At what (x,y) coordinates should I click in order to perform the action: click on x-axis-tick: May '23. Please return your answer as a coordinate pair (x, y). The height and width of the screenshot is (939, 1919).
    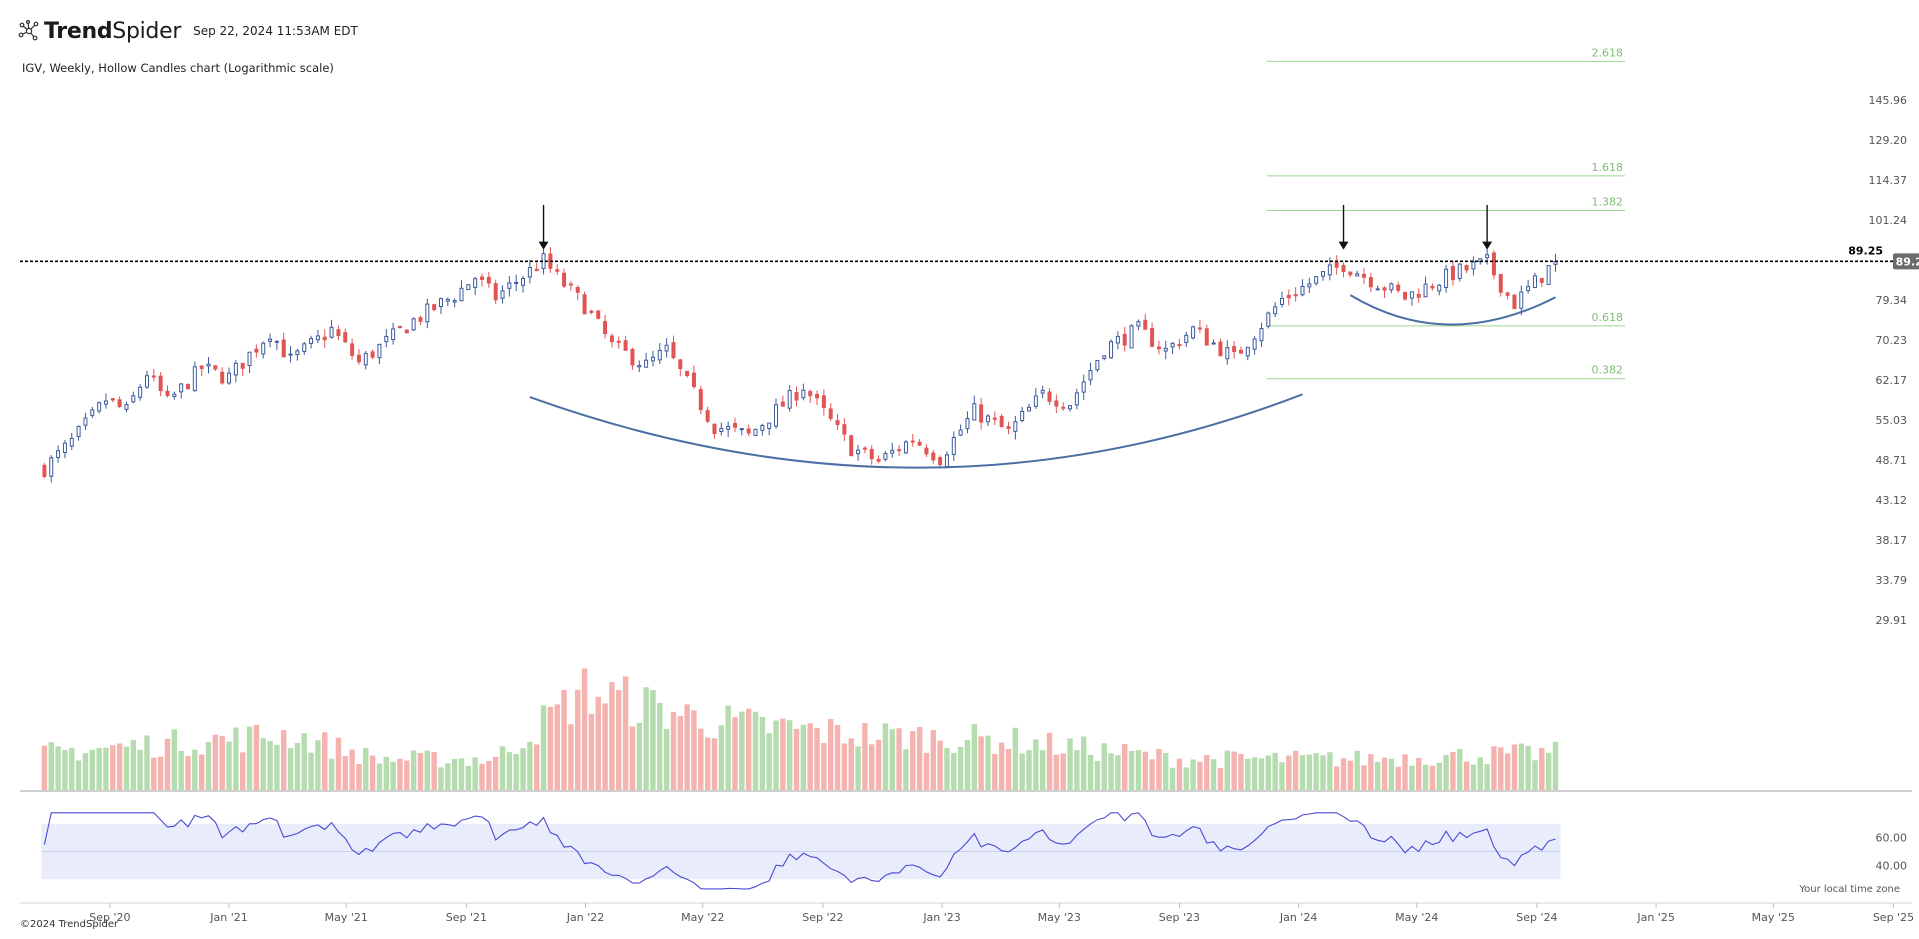
    Looking at the image, I should click on (1059, 917).